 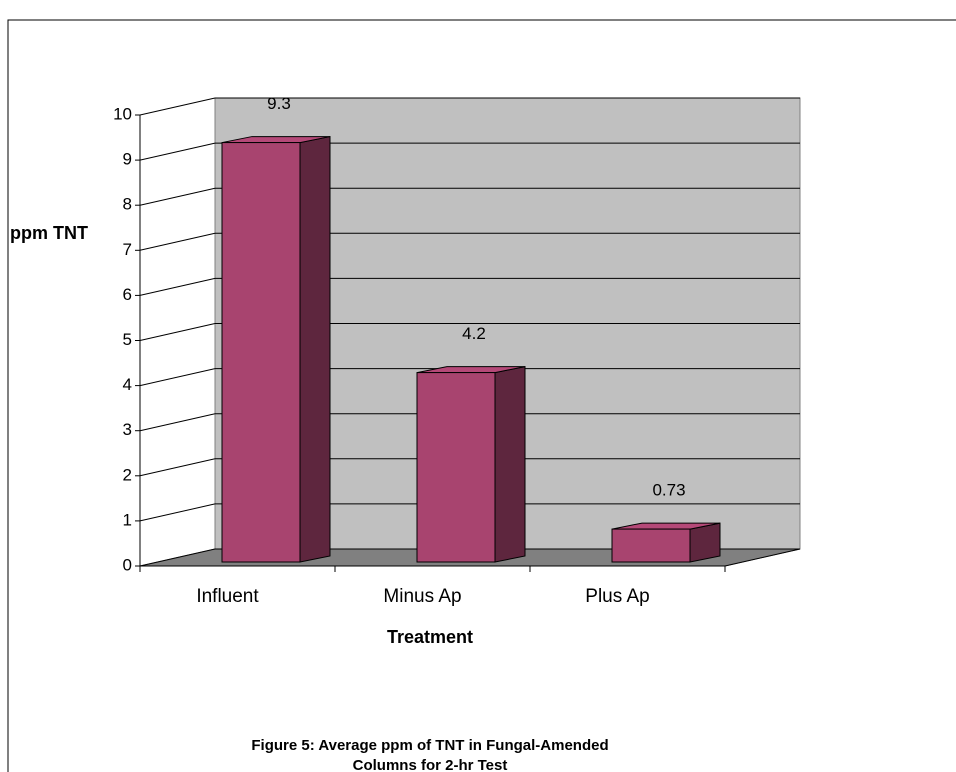 What do you see at coordinates (127, 519) in the screenshot?
I see `y-tick-label: 1` at bounding box center [127, 519].